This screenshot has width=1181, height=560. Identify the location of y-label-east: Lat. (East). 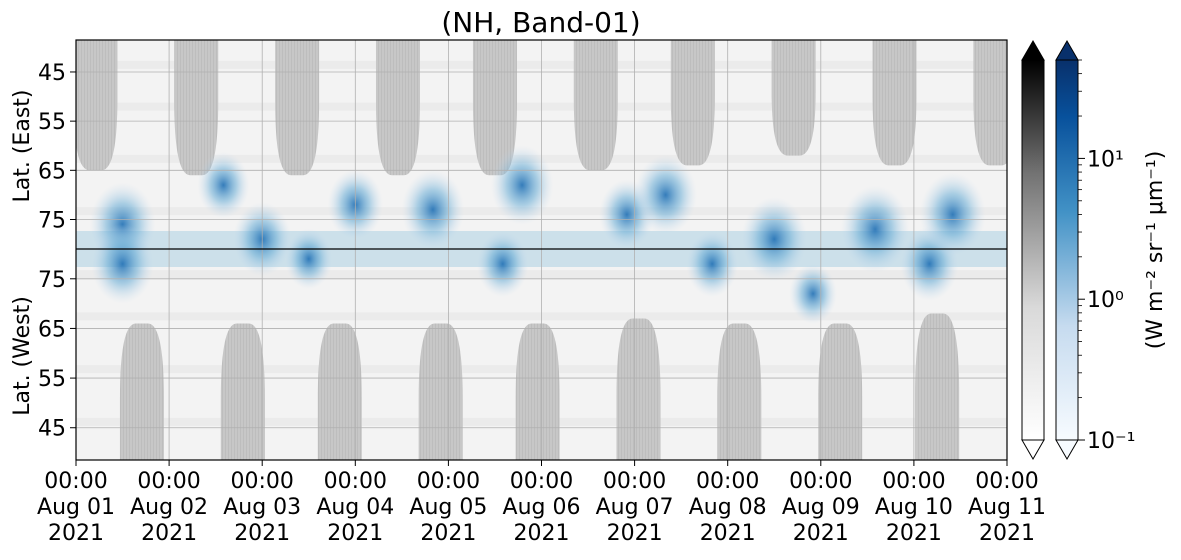
(22, 146).